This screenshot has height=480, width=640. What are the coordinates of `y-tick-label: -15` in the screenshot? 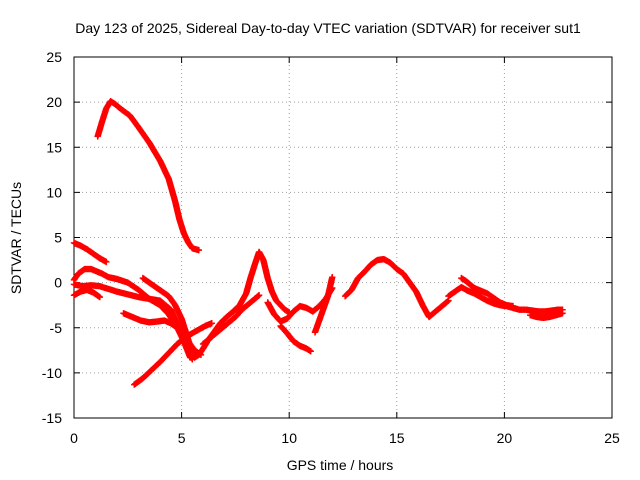 It's located at (52, 418).